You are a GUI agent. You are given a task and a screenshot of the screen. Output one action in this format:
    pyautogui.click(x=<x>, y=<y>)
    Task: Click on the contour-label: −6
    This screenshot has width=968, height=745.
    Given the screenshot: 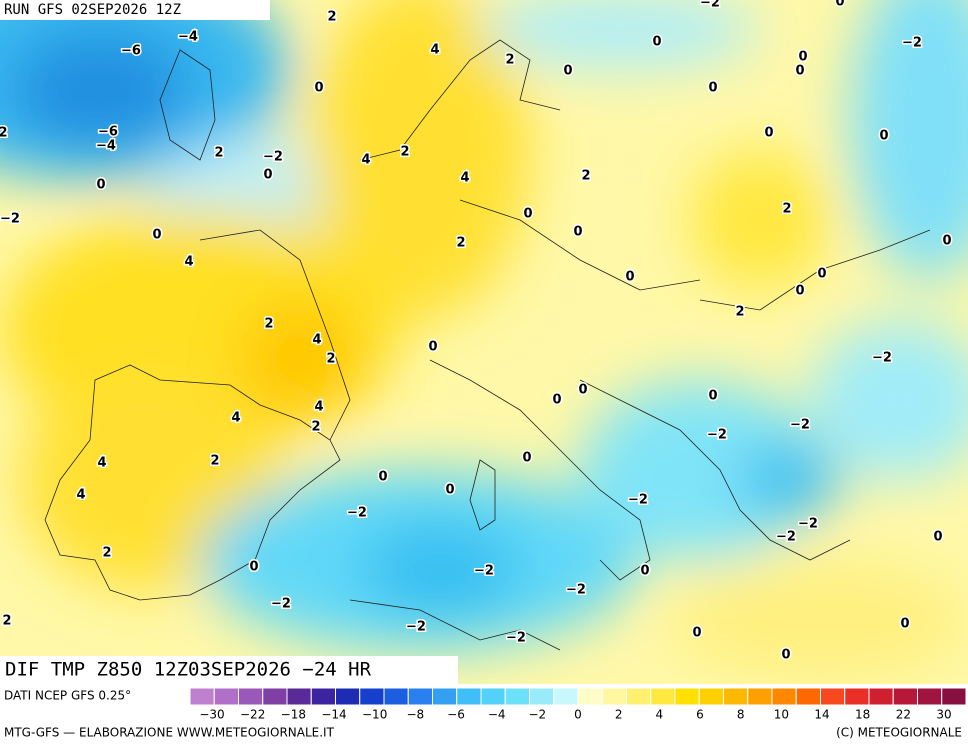 What is the action you would take?
    pyautogui.click(x=131, y=51)
    